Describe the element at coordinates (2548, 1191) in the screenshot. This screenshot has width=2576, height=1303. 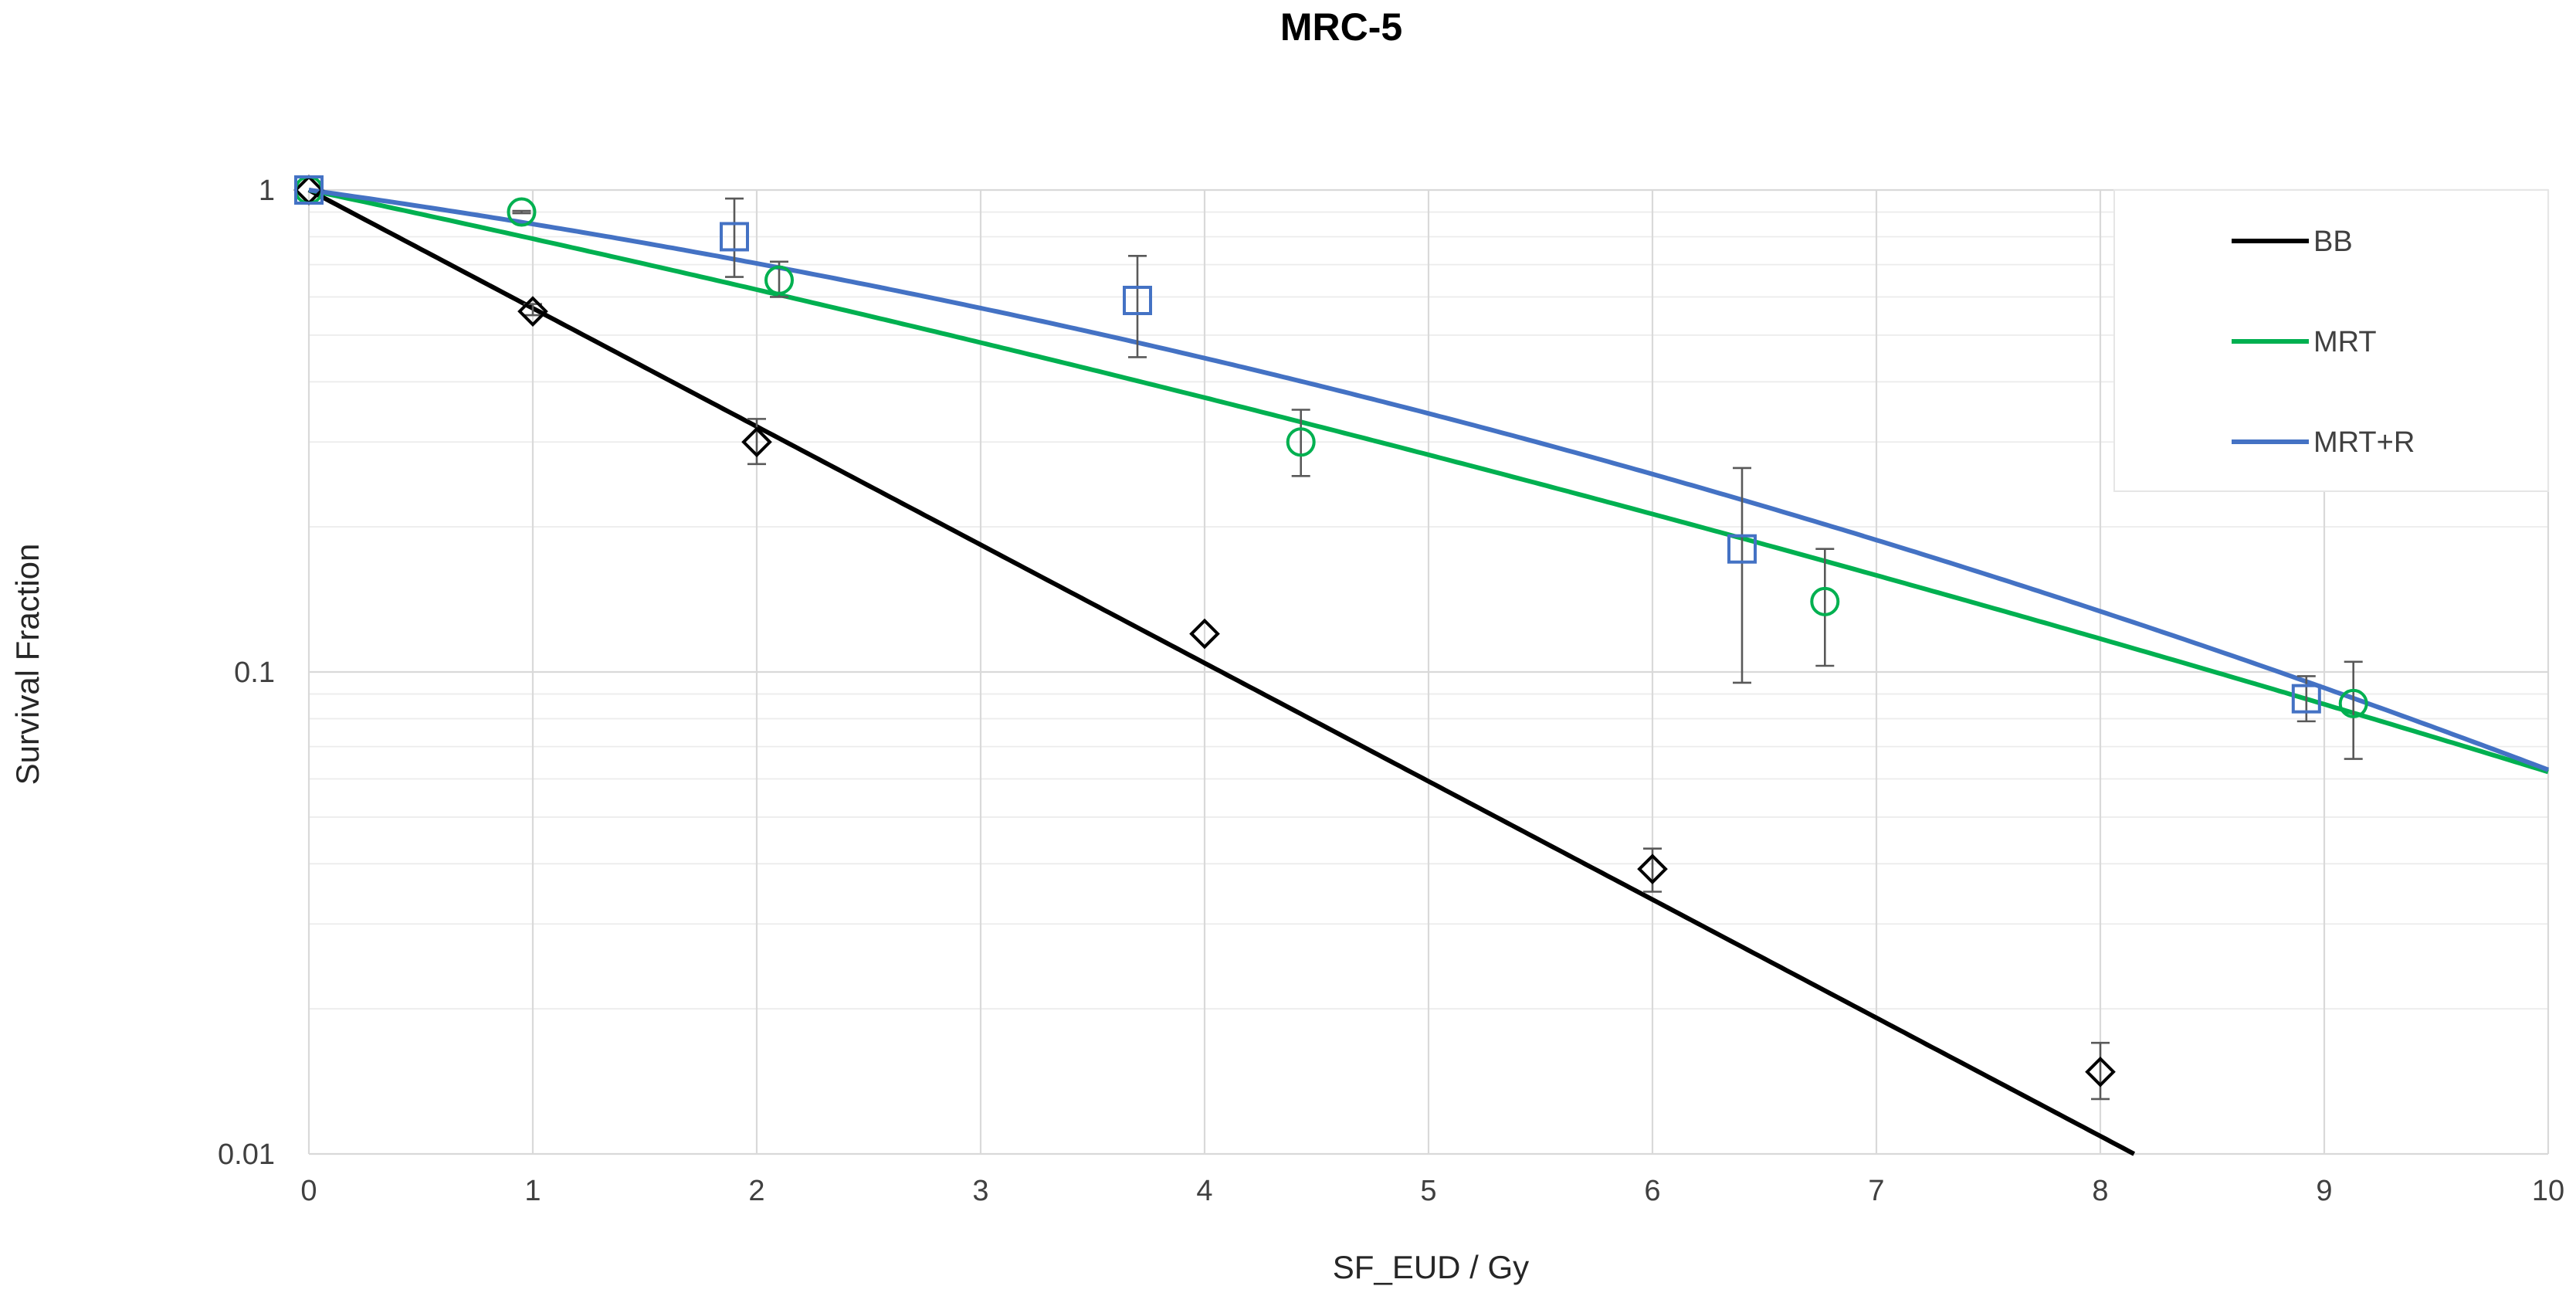
I see `x-tick-label: 10` at that location.